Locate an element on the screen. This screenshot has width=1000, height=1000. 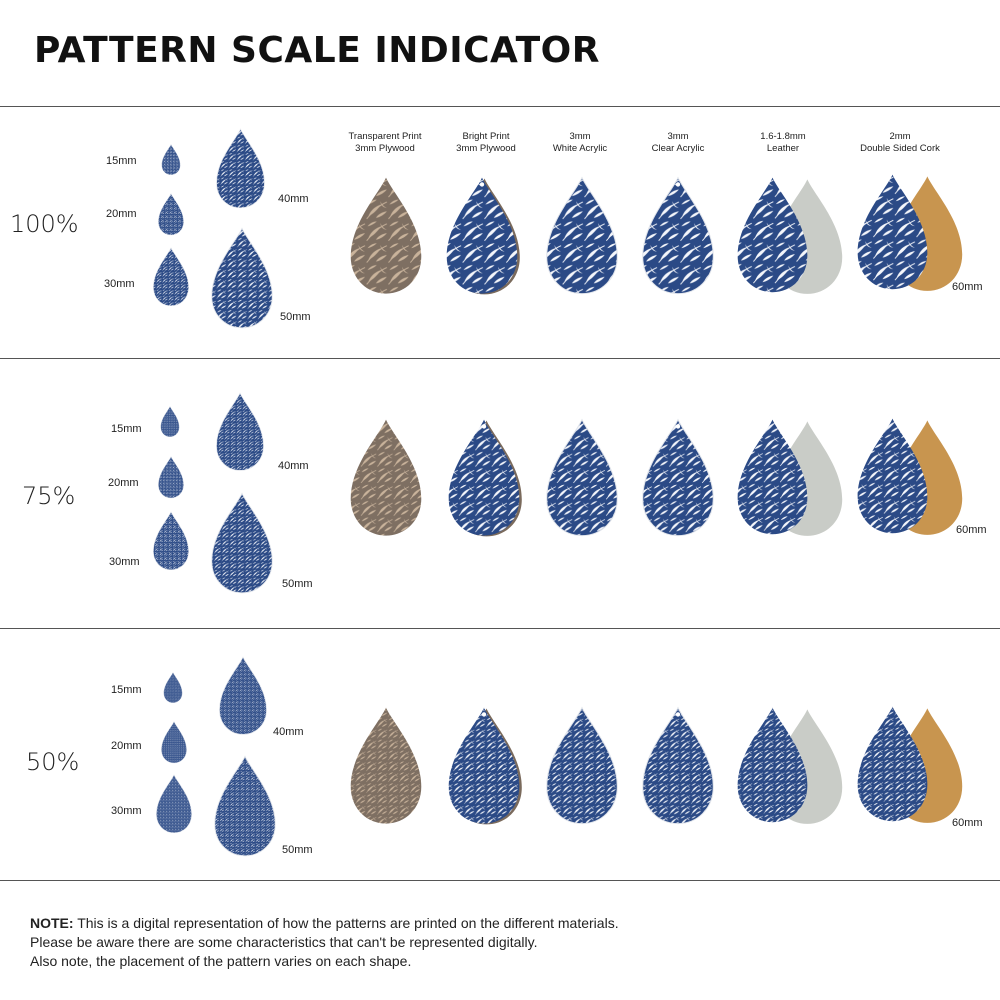
drop-30mm-50% is located at coordinates (174, 804).